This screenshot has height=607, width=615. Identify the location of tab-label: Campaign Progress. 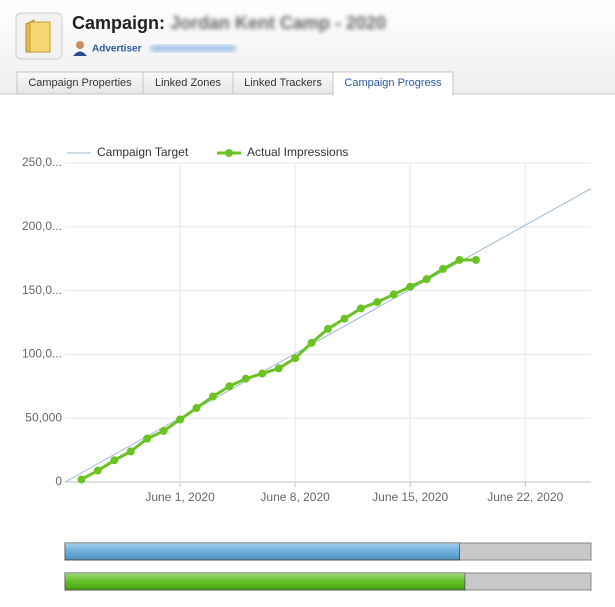
(393, 83).